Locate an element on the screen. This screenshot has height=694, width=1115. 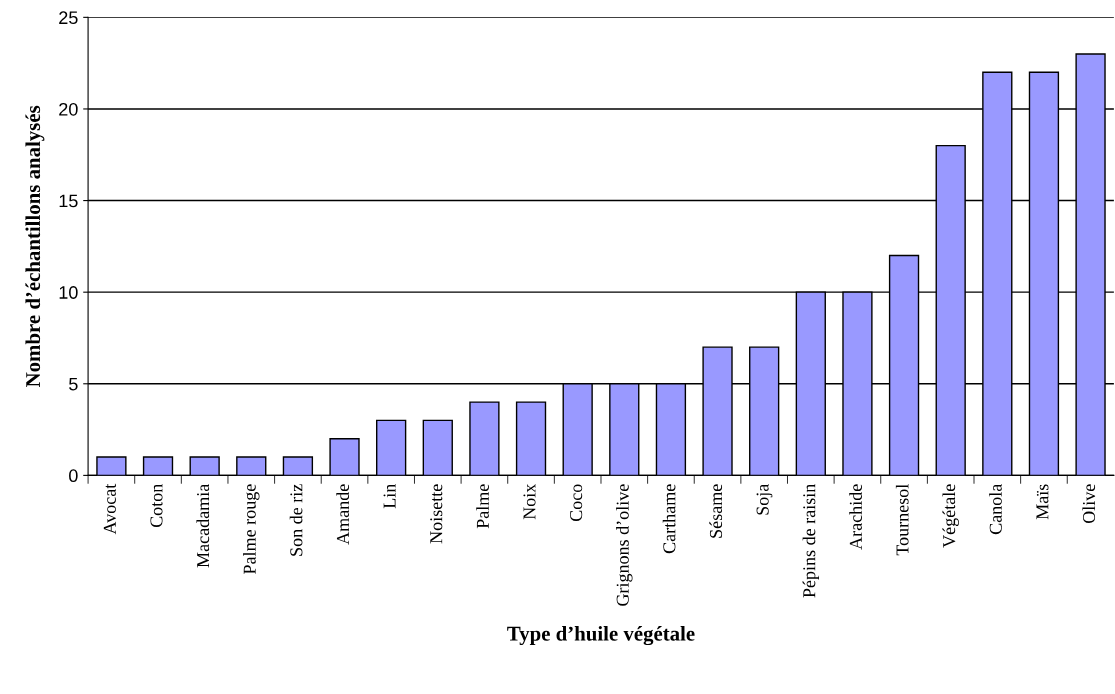
x-tick-label: Sésame is located at coordinates (716, 511).